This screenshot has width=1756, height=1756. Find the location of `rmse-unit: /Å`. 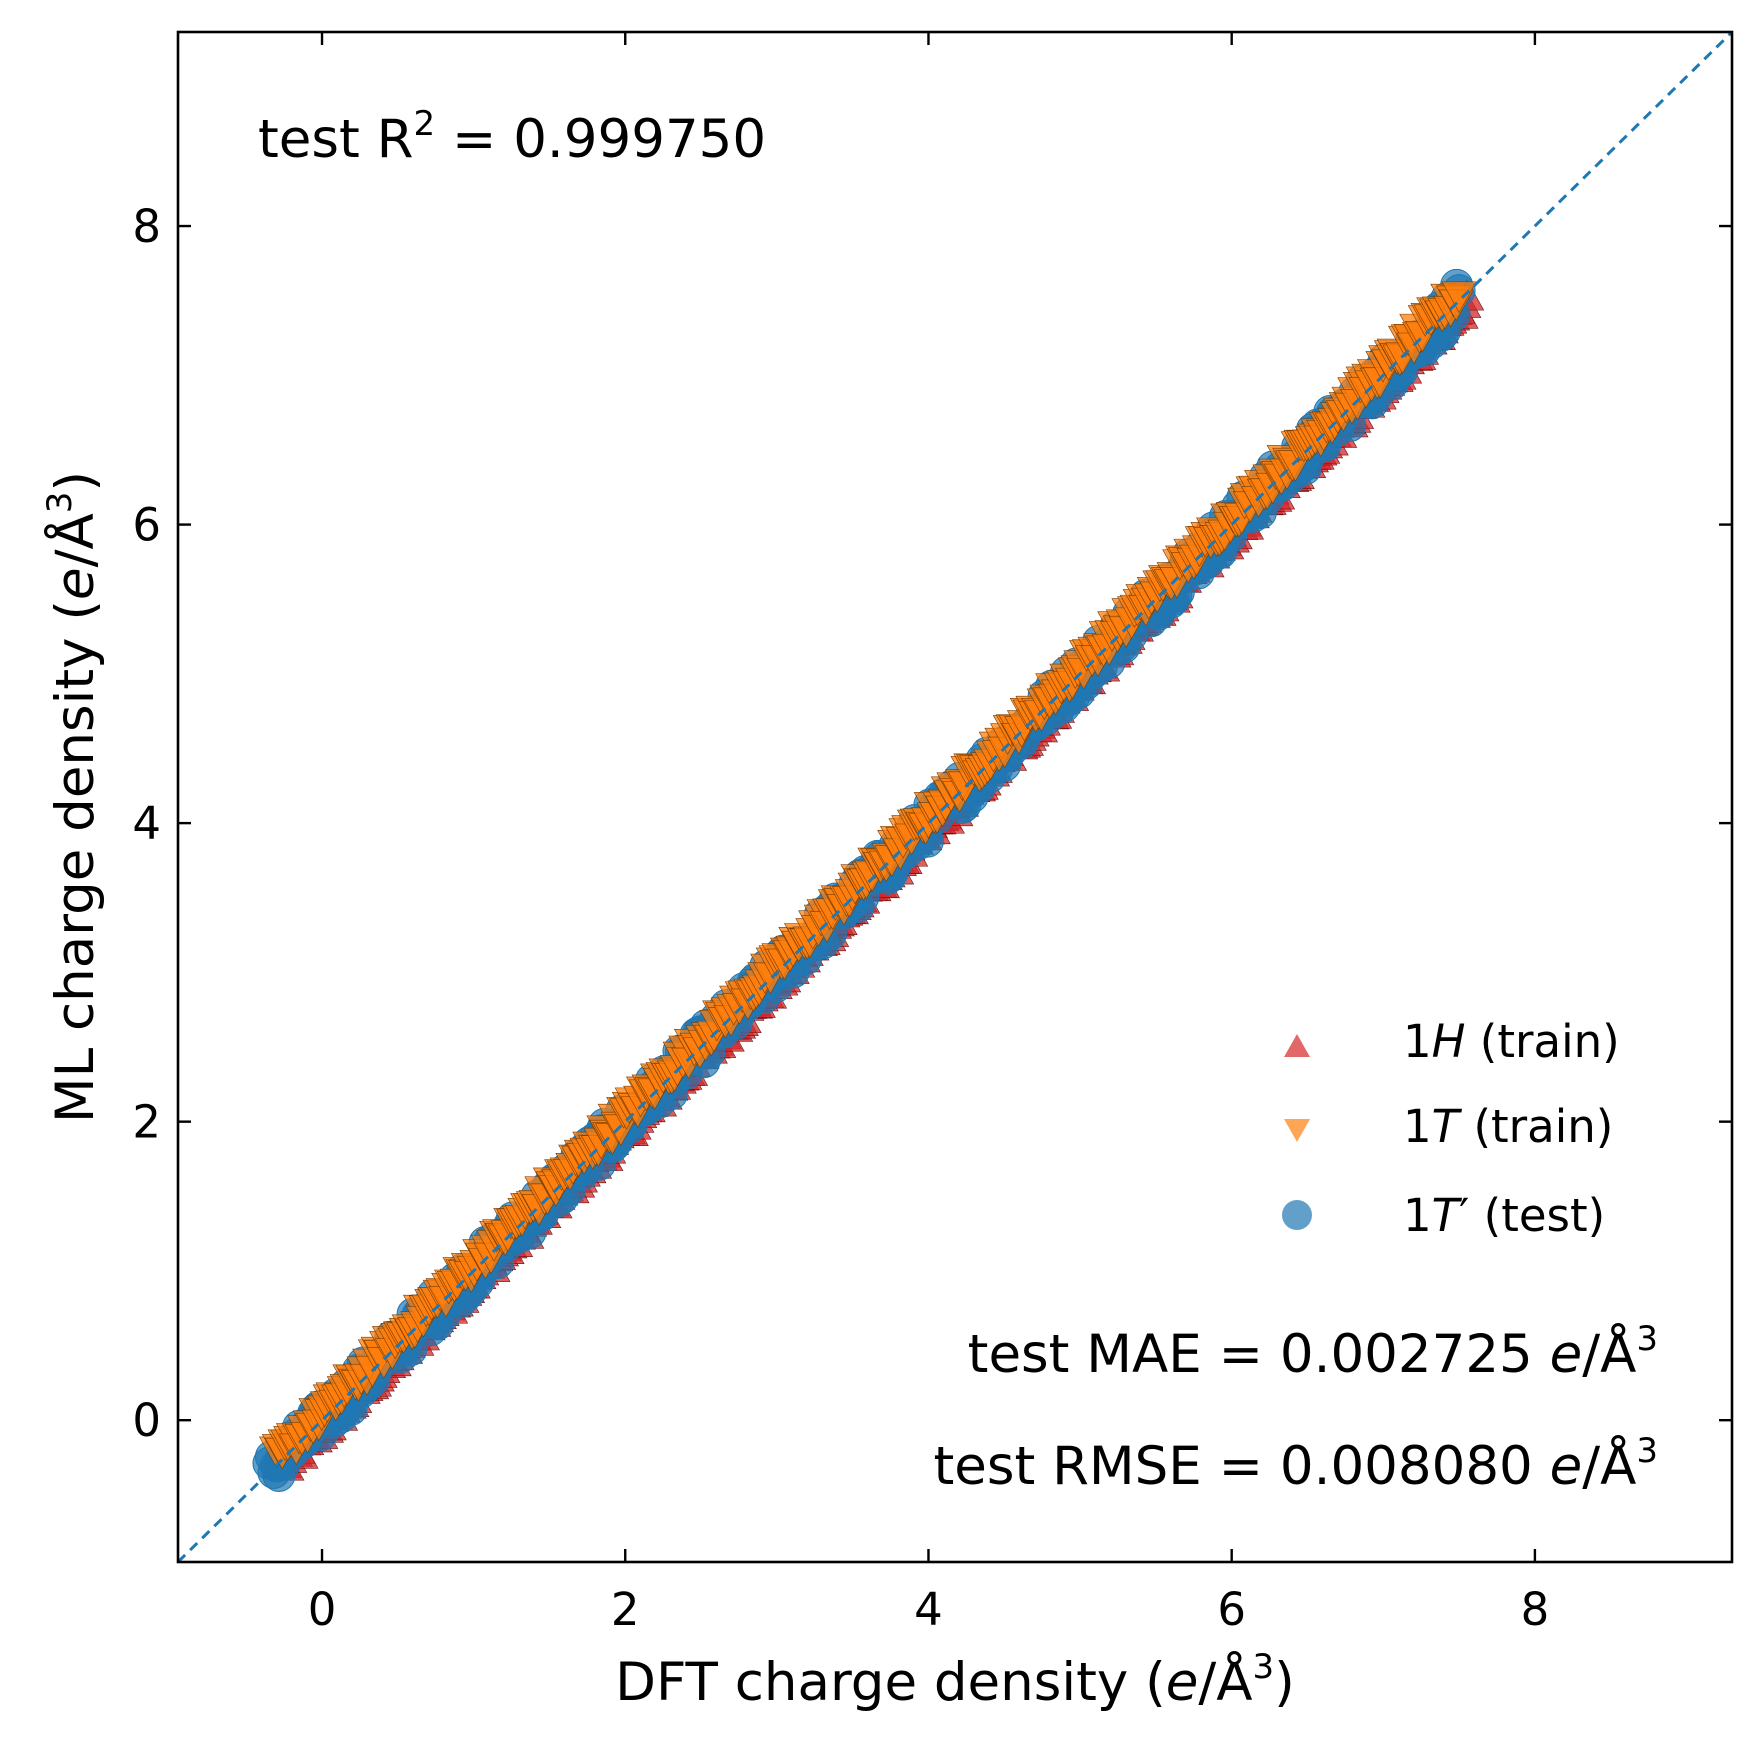

rmse-unit: /Å is located at coordinates (1609, 1465).